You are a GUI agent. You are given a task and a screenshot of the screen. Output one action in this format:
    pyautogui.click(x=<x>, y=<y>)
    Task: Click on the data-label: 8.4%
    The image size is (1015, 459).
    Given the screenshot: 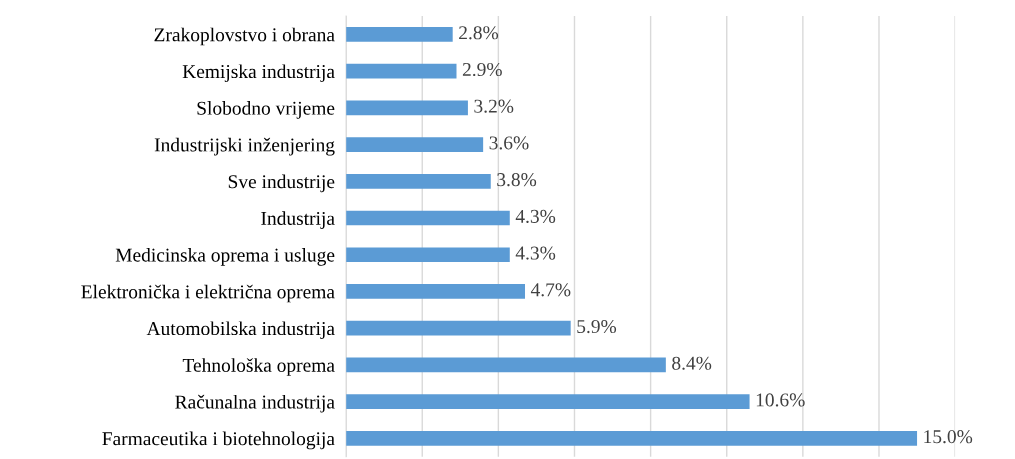 What is the action you would take?
    pyautogui.click(x=692, y=363)
    